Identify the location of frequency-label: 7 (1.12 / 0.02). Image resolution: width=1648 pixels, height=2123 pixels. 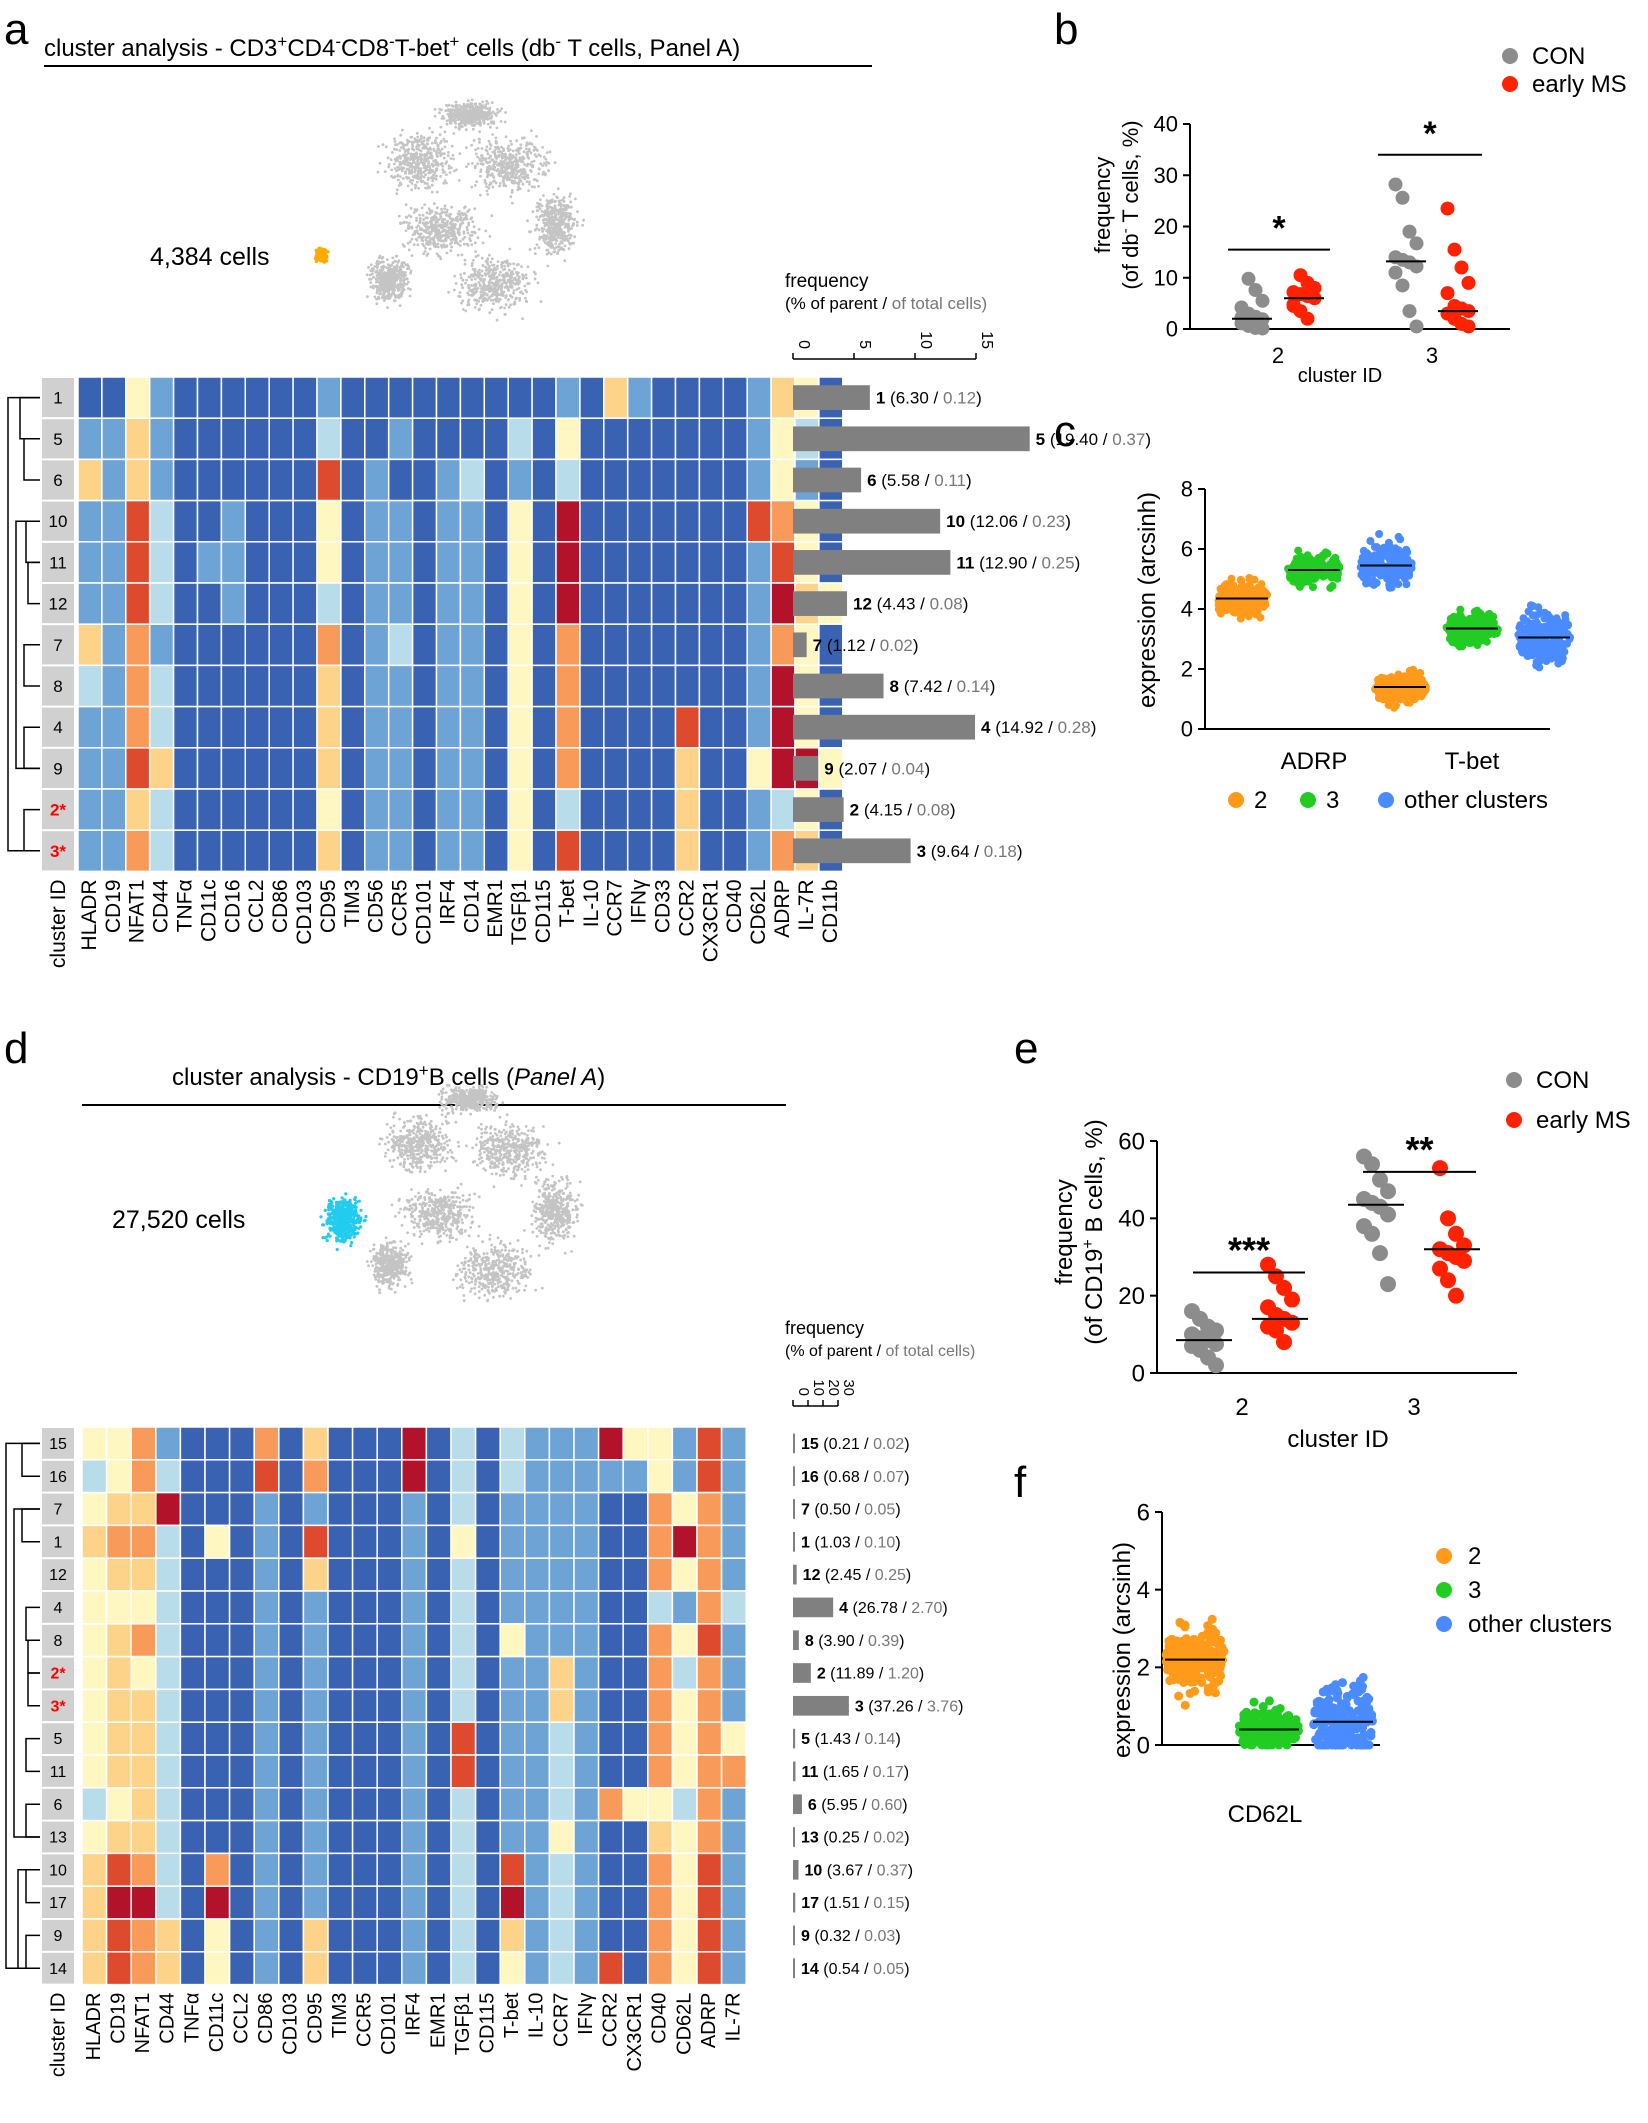
(866, 645).